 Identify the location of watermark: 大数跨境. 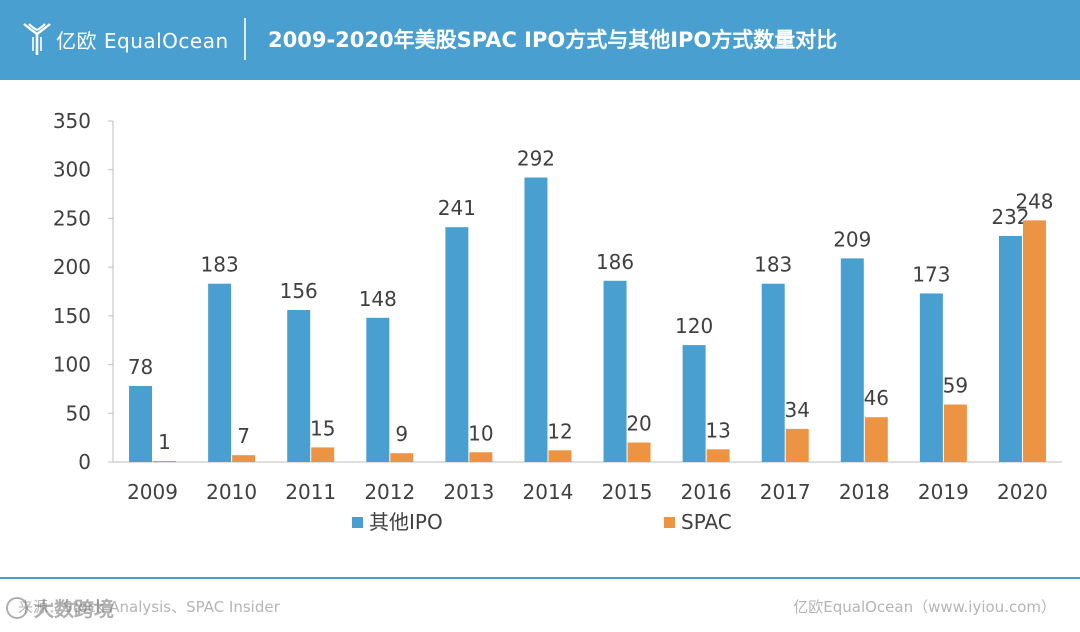
(60, 607).